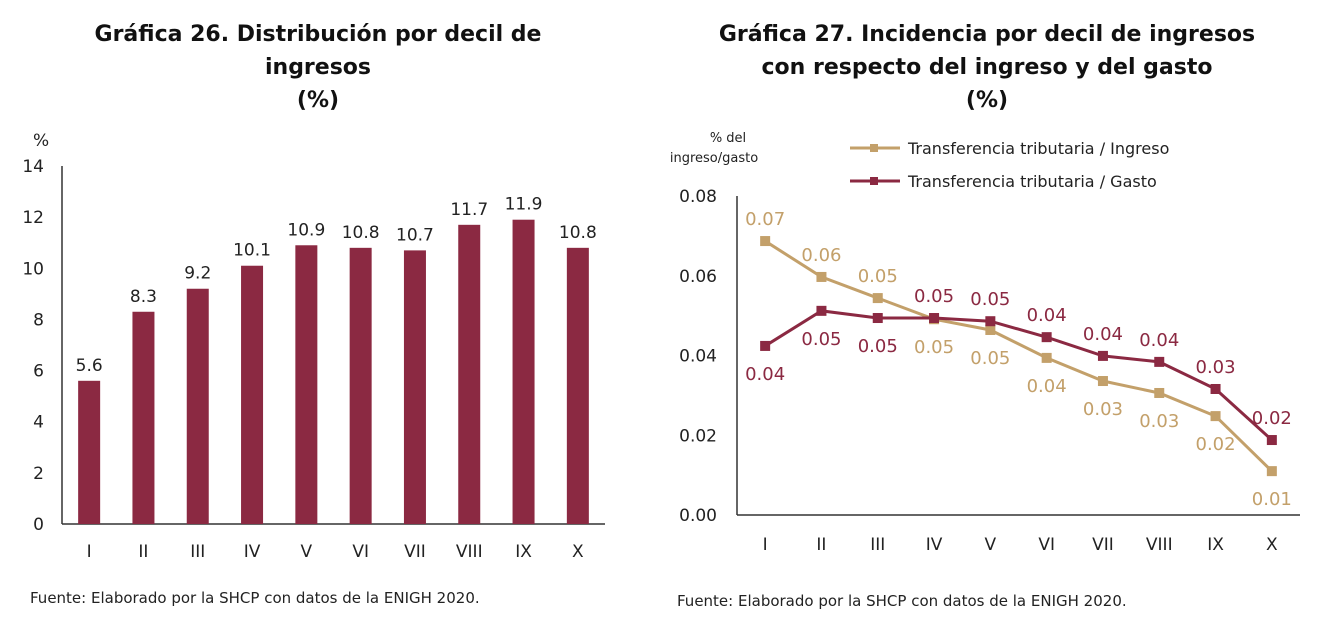  What do you see at coordinates (987, 100) in the screenshot?
I see `chart-27-title-line3: (%)` at bounding box center [987, 100].